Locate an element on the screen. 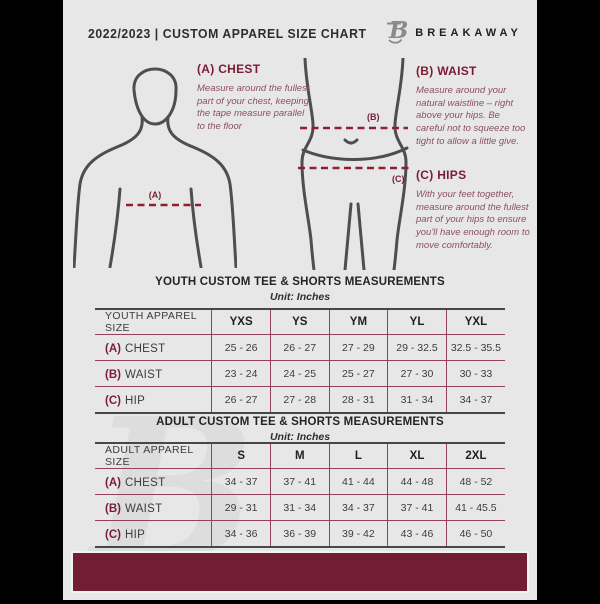  measurement-cell: 41 - 44 is located at coordinates (358, 481).